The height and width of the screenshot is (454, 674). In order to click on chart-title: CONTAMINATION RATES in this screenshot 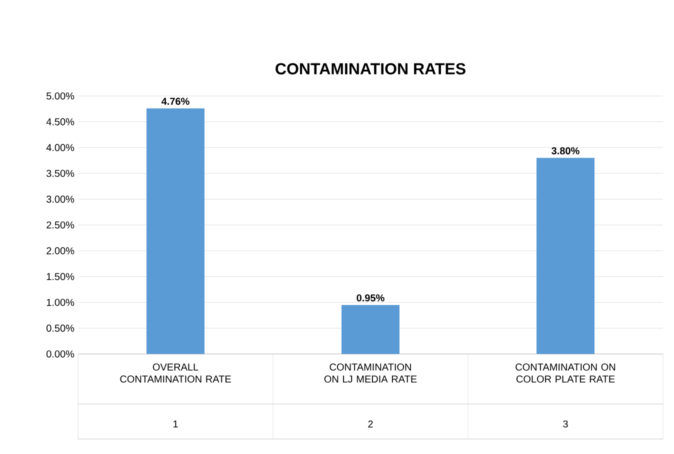, I will do `click(371, 68)`.